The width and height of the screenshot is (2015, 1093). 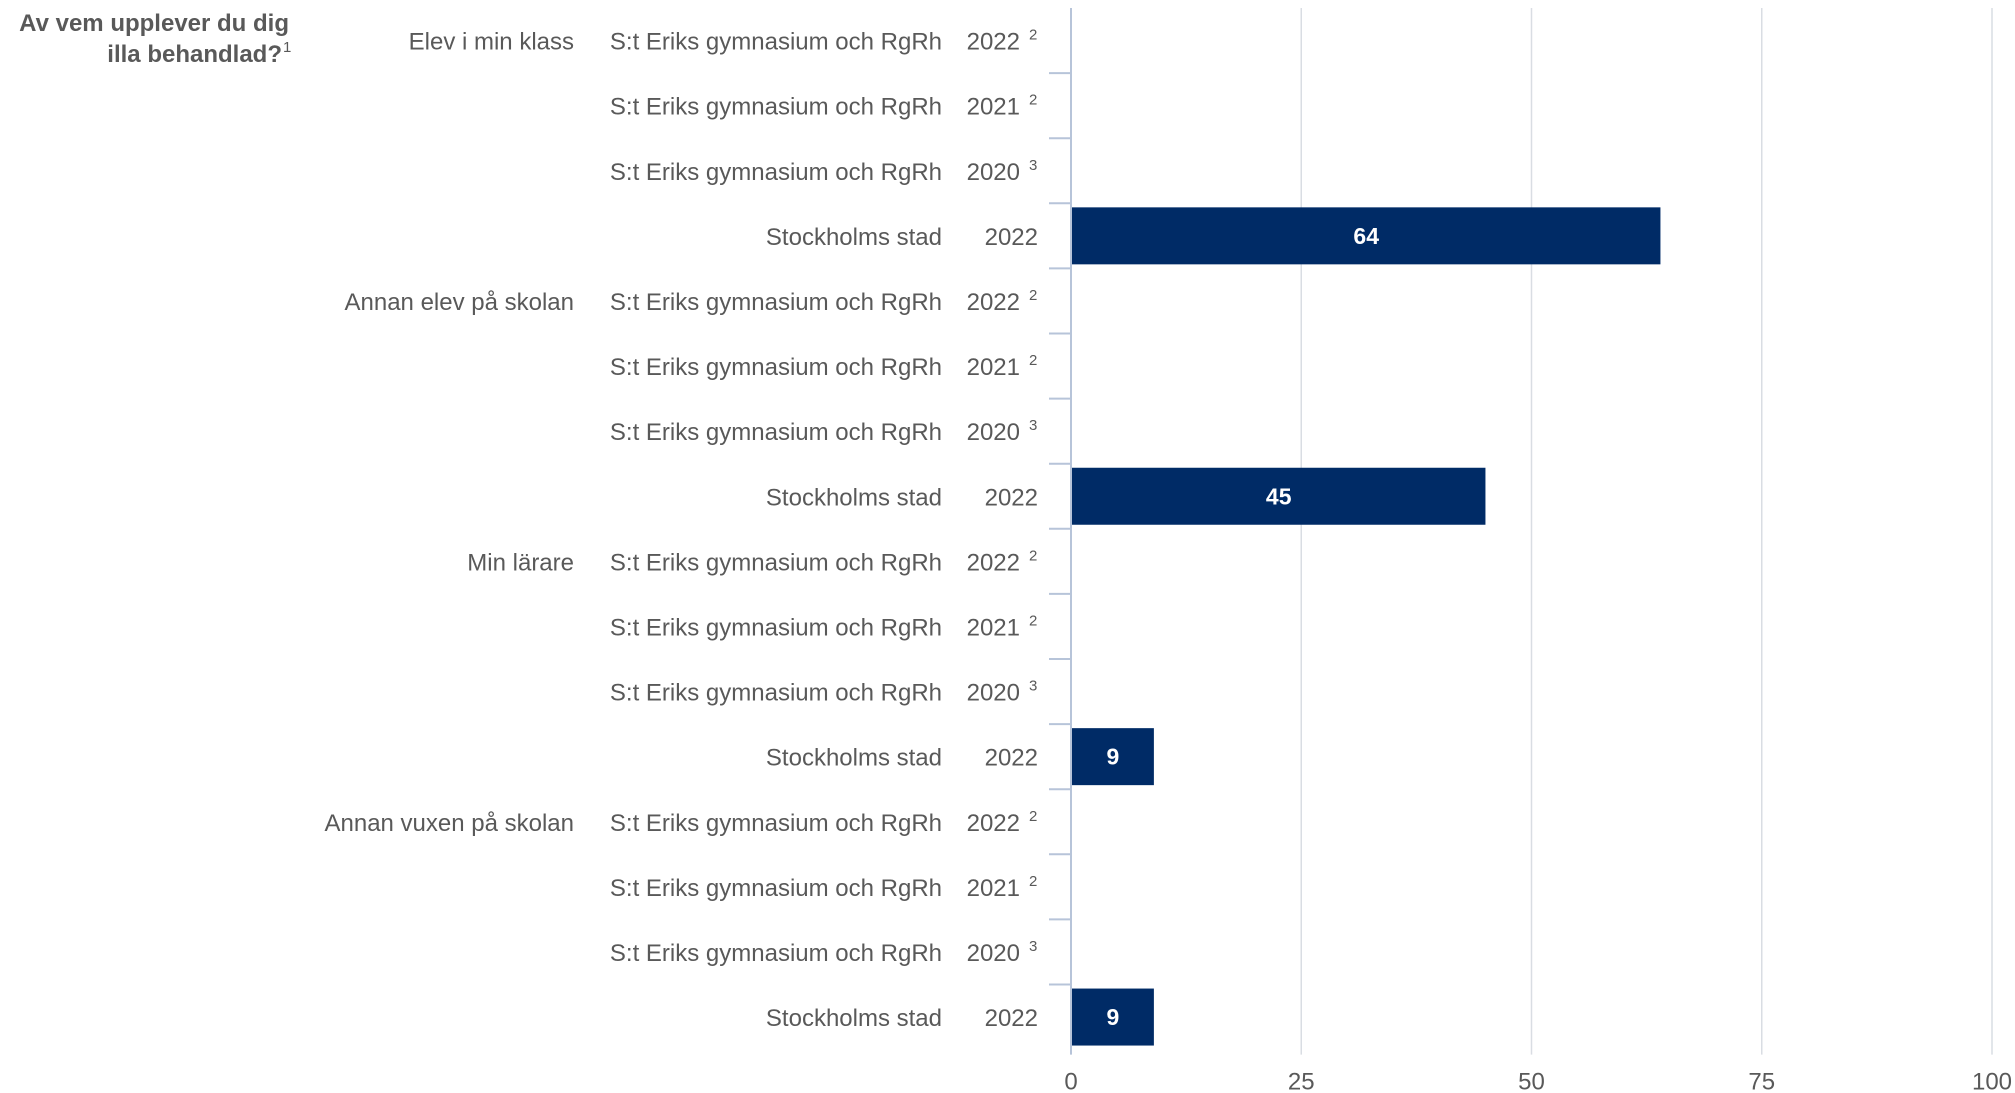 What do you see at coordinates (520, 562) in the screenshot?
I see `group-label: Min lärare` at bounding box center [520, 562].